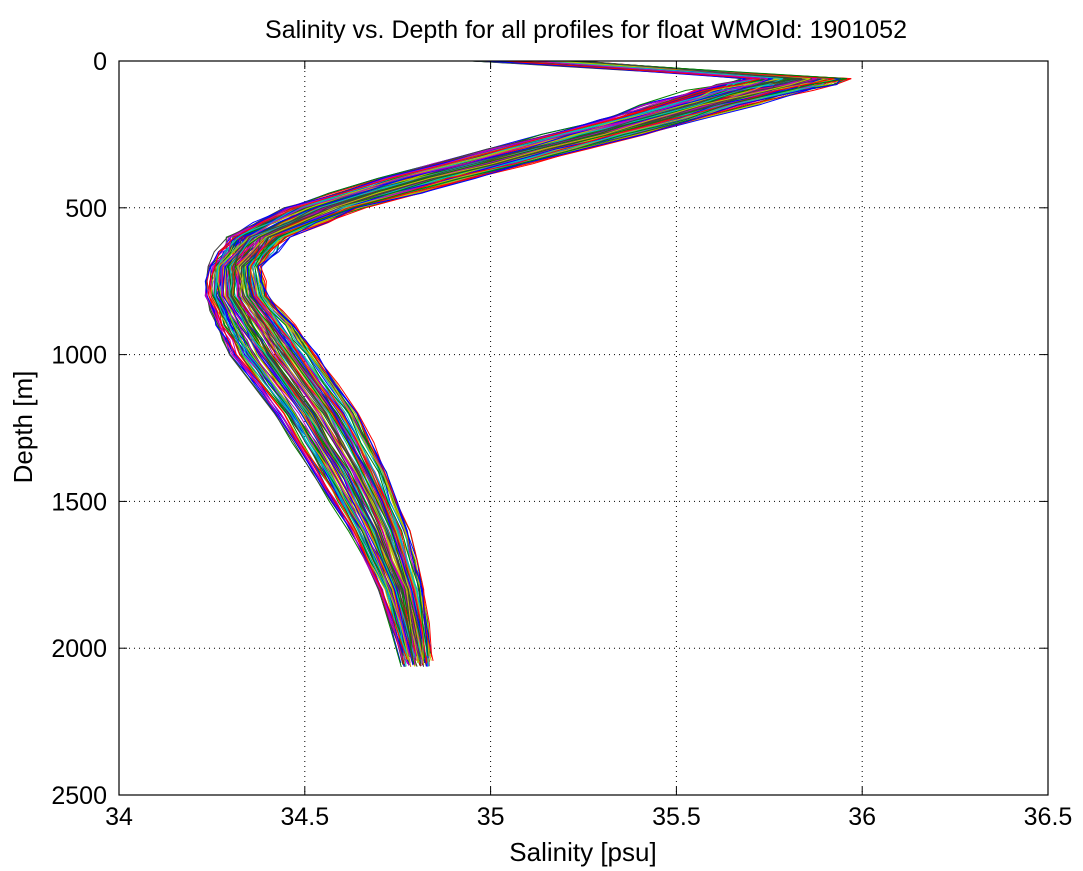 The width and height of the screenshot is (1083, 871). What do you see at coordinates (304, 817) in the screenshot?
I see `x-tick-label: 34.5` at bounding box center [304, 817].